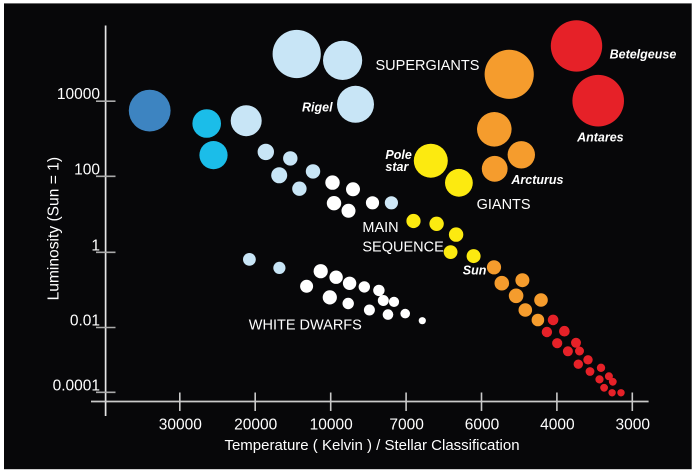  What do you see at coordinates (406, 425) in the screenshot?
I see `svg-text: 7000` at bounding box center [406, 425].